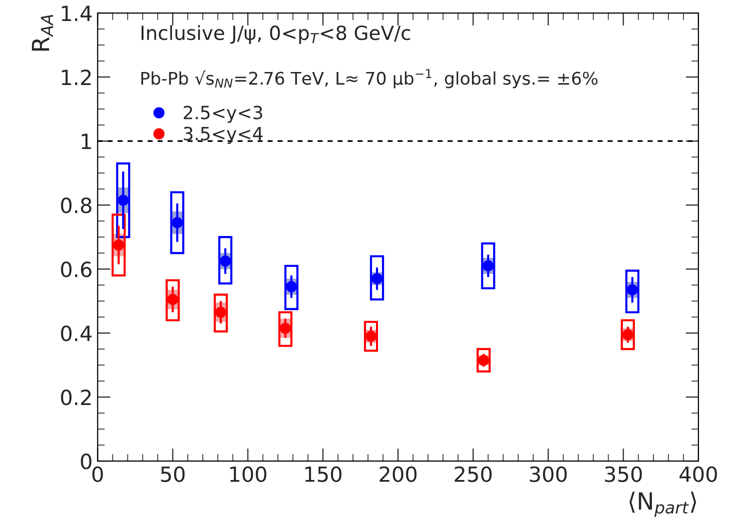 The height and width of the screenshot is (521, 751). What do you see at coordinates (369, 78) in the screenshot?
I see `text: Pb-Pb √s$_{NN}$=2.76 TeV, L≈ 70 μb$^{−1}$, global sys.= ±6%` at bounding box center [369, 78].